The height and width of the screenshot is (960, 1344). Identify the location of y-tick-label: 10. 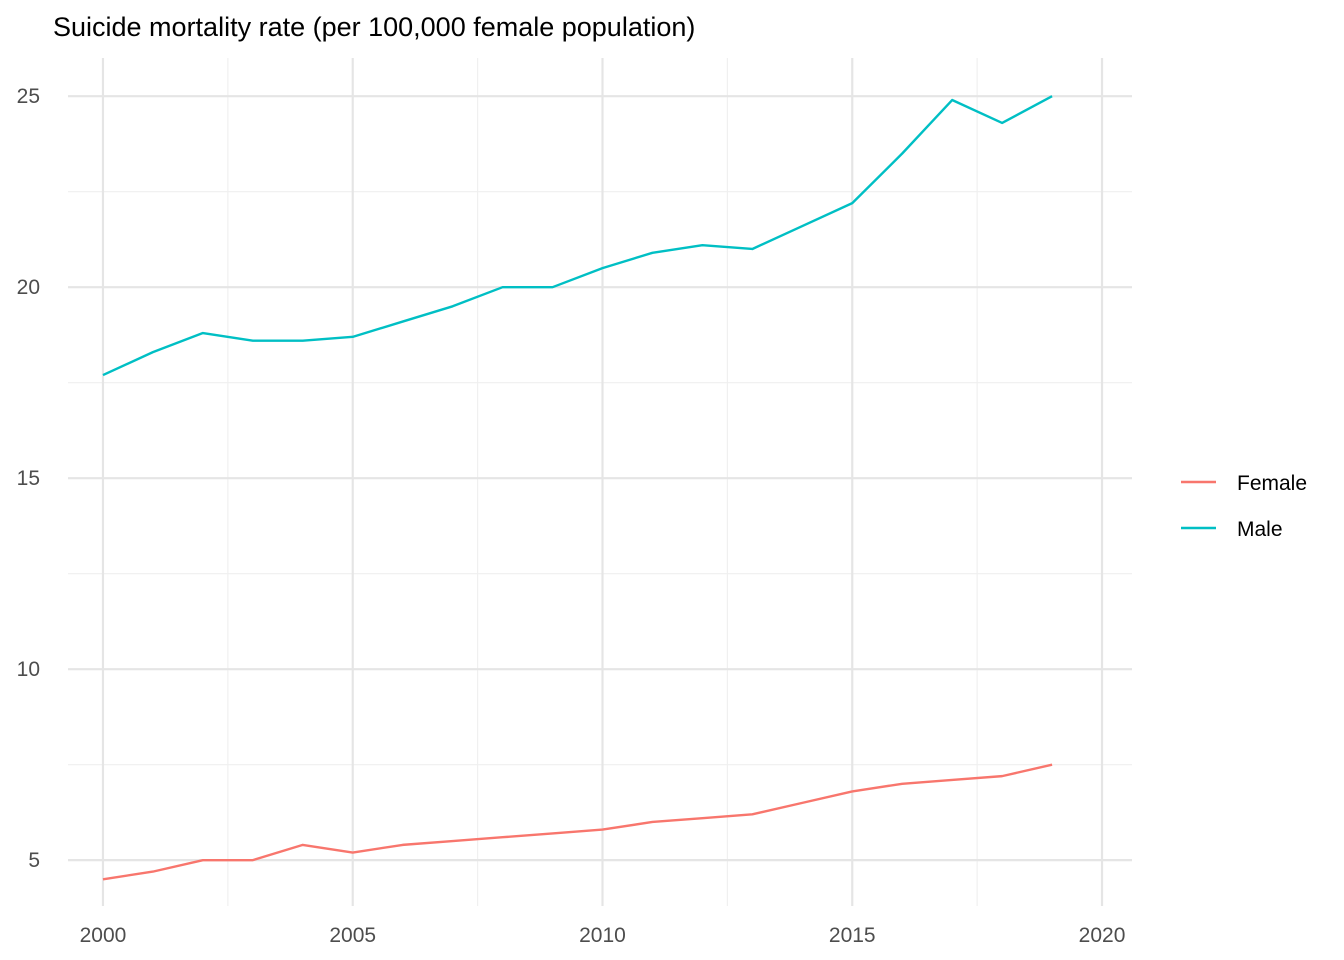
(28, 669).